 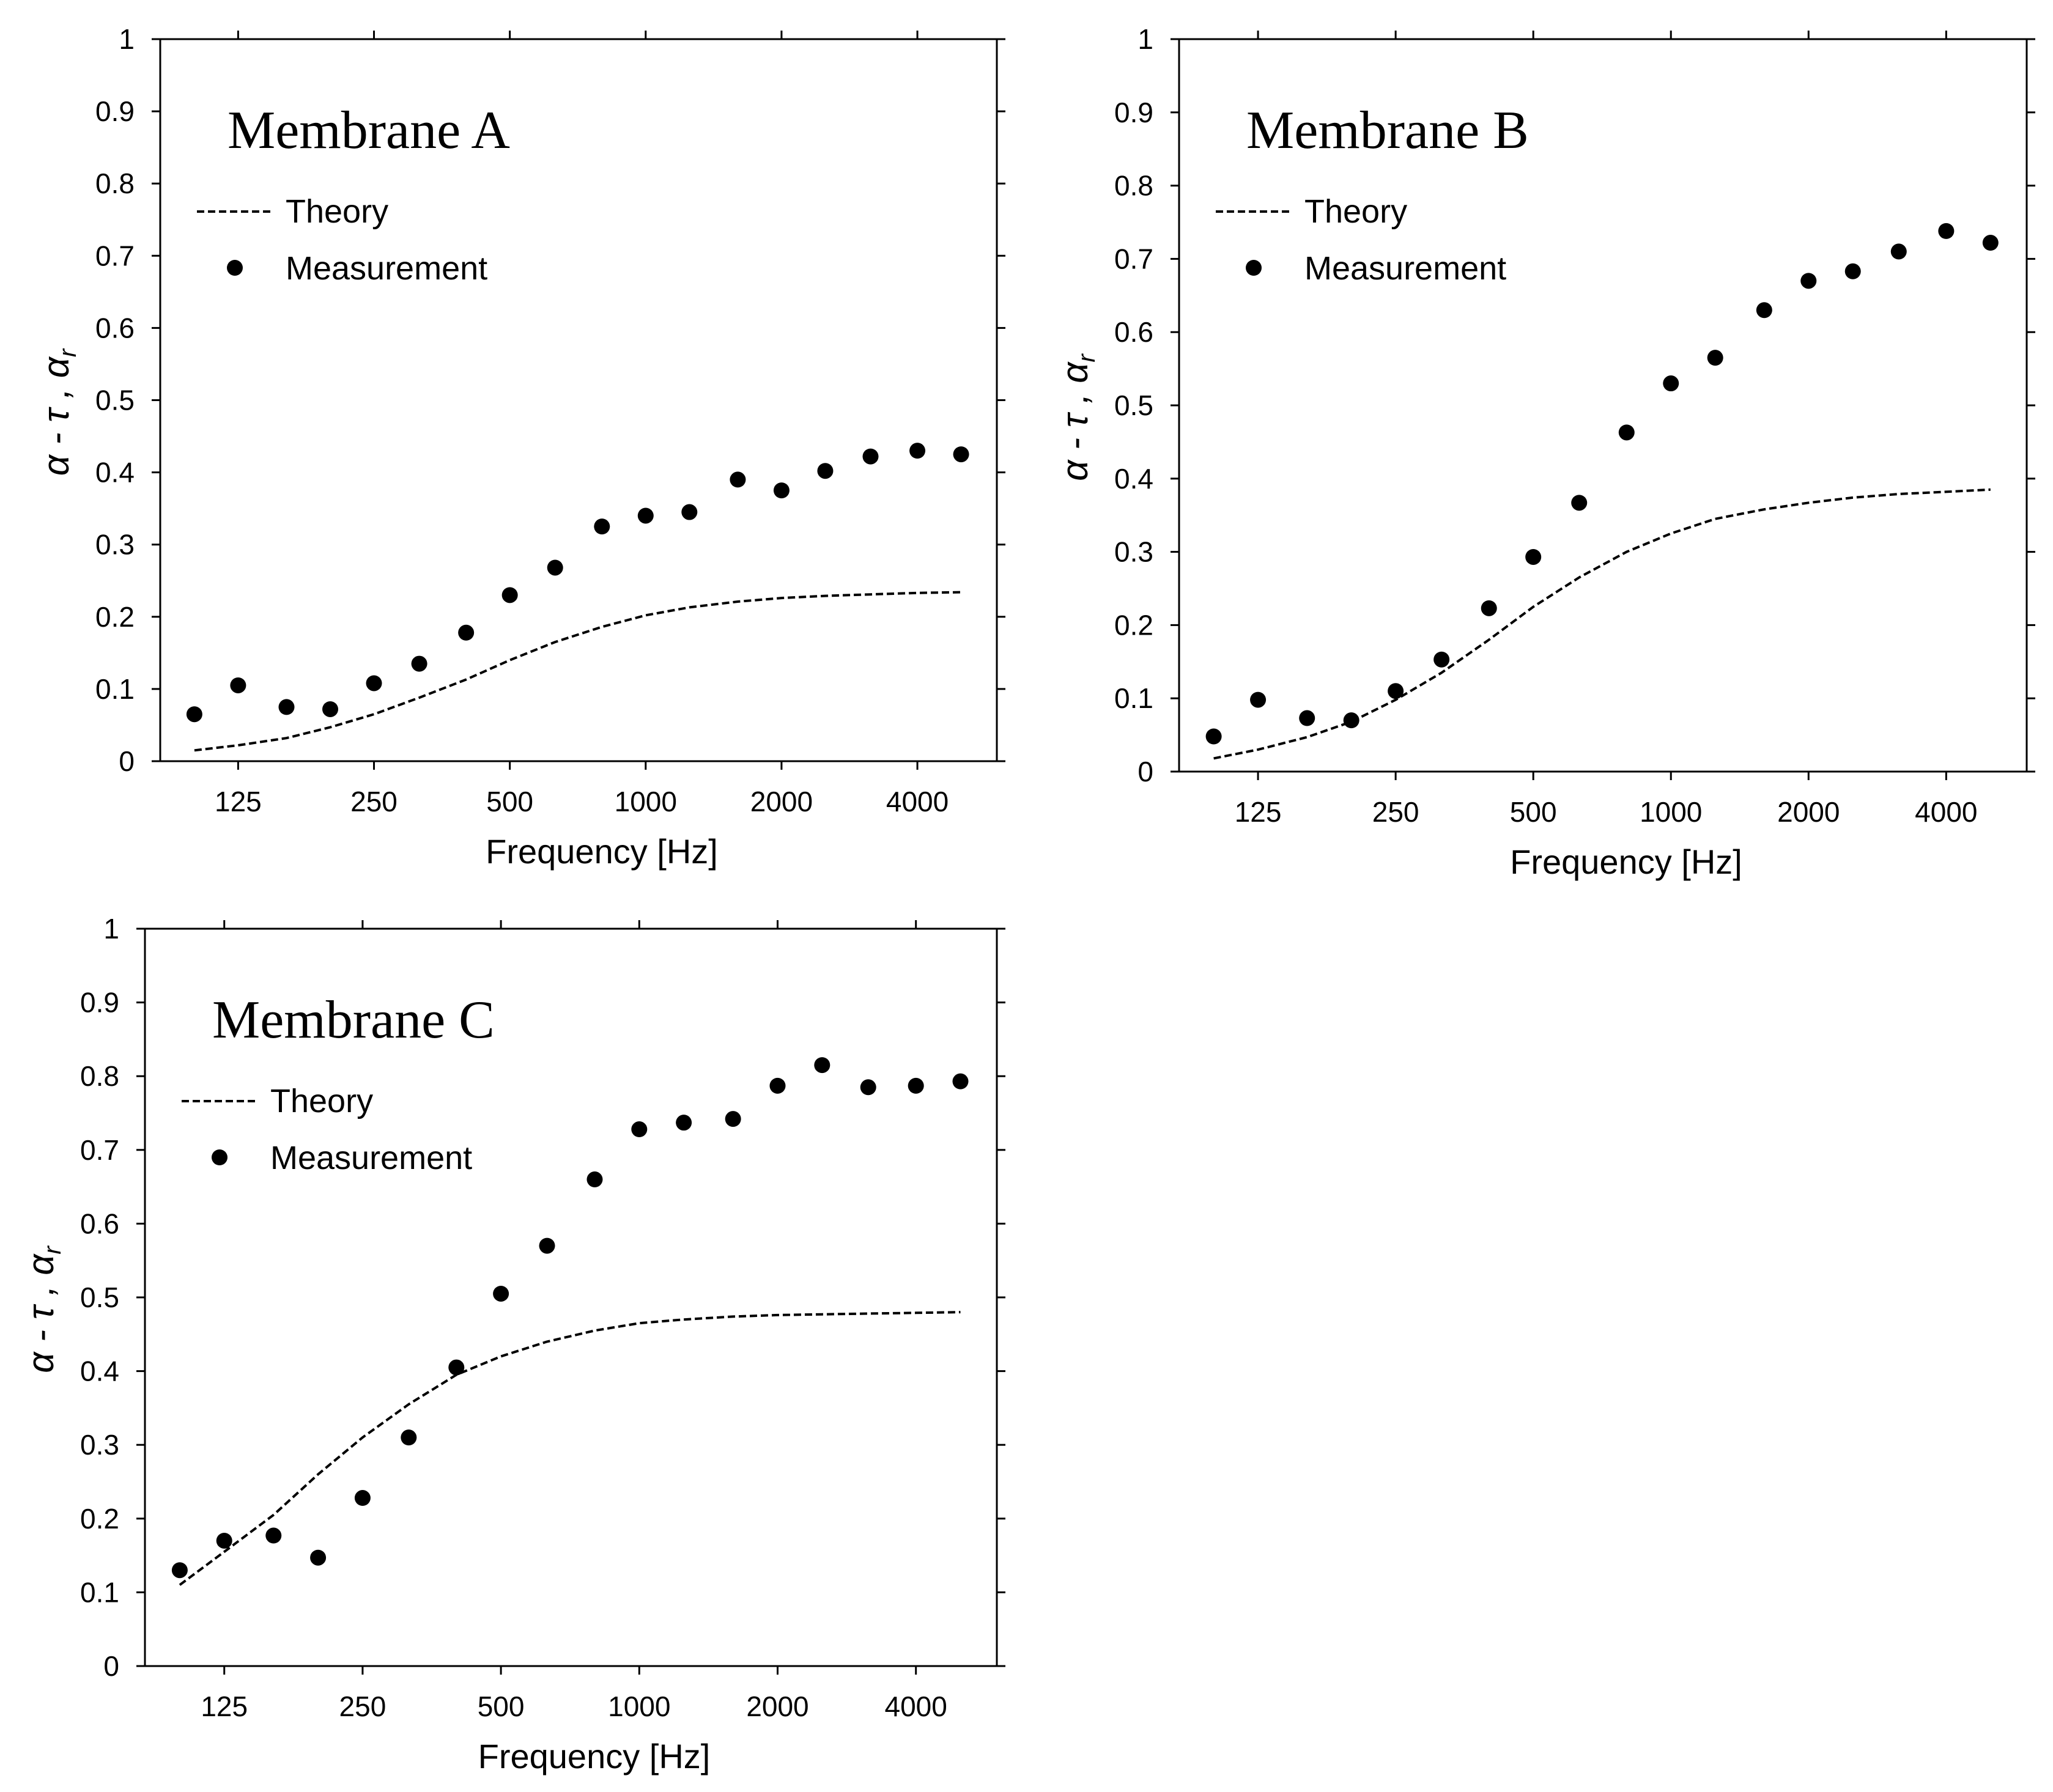 What do you see at coordinates (916, 1707) in the screenshot?
I see `x-tick-label: 4000` at bounding box center [916, 1707].